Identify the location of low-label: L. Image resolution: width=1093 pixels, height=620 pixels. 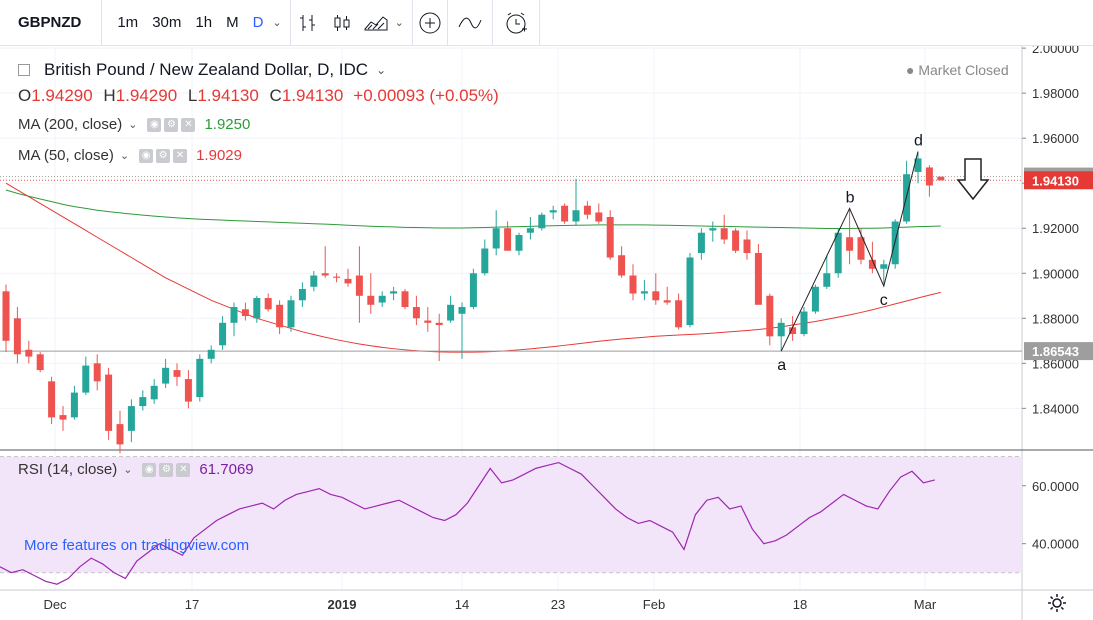
(192, 95).